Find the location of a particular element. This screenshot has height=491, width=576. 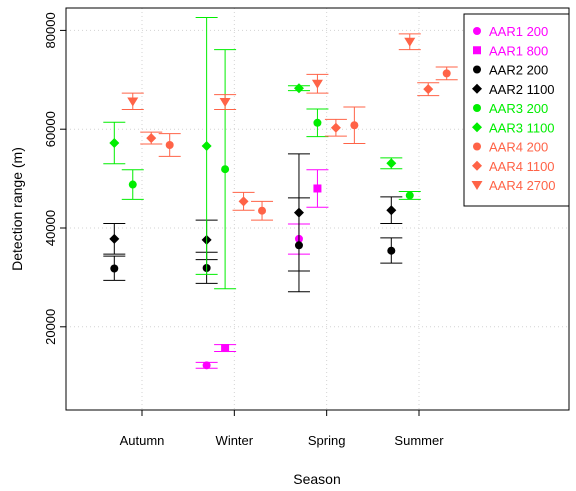

legend-label: AAR3 1100 is located at coordinates (522, 127).